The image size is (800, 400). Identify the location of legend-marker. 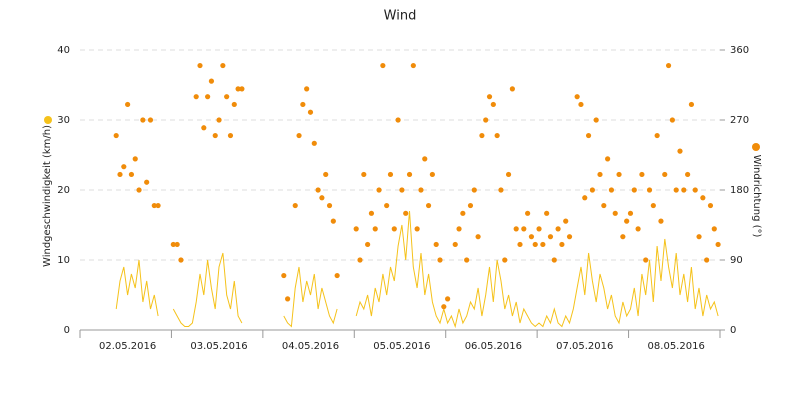
(756, 147).